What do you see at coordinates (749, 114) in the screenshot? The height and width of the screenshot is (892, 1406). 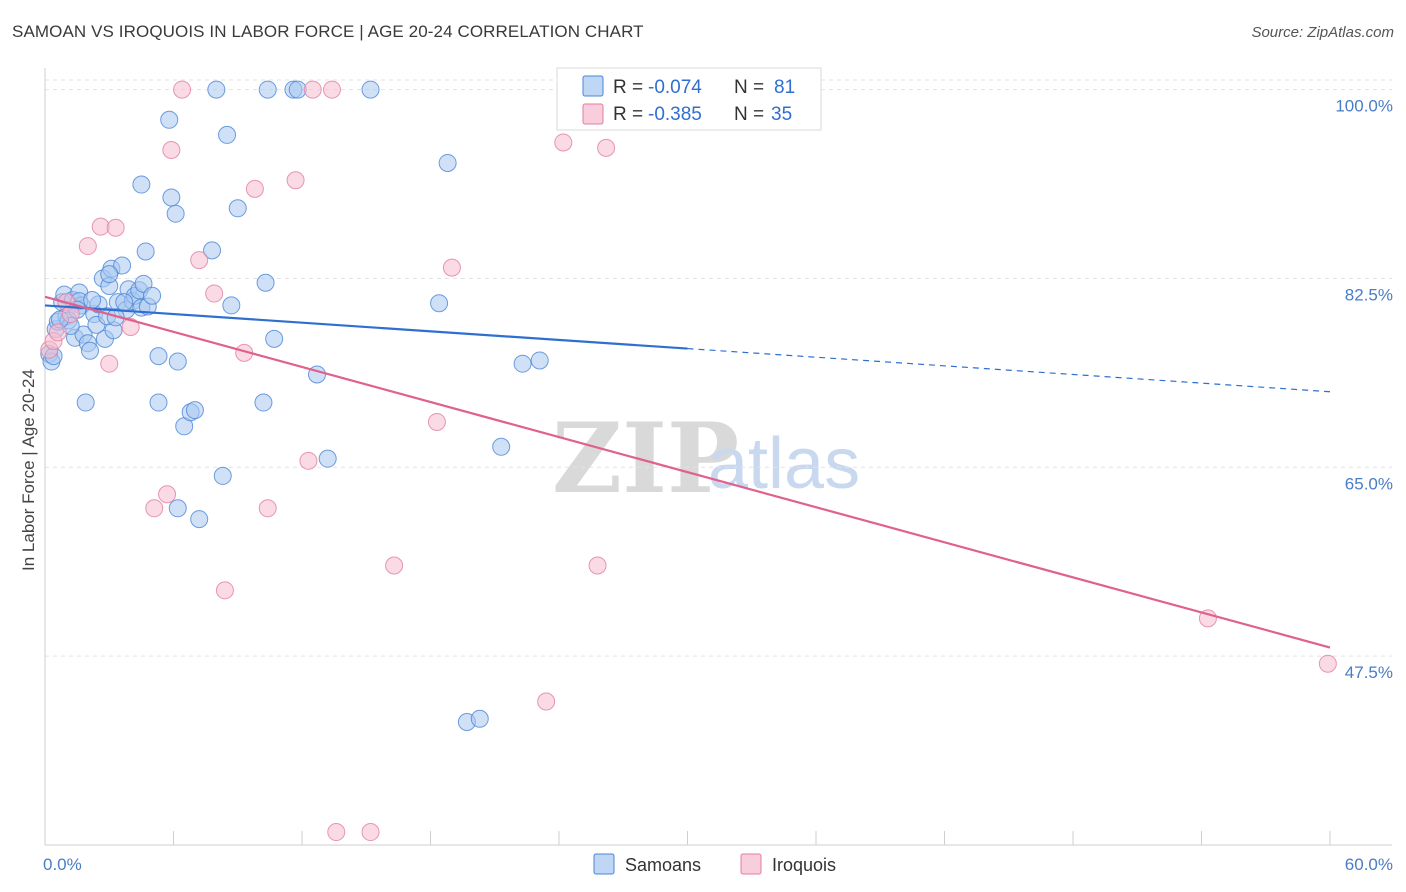 I see `legend-iroquois-n-label: N =` at bounding box center [749, 114].